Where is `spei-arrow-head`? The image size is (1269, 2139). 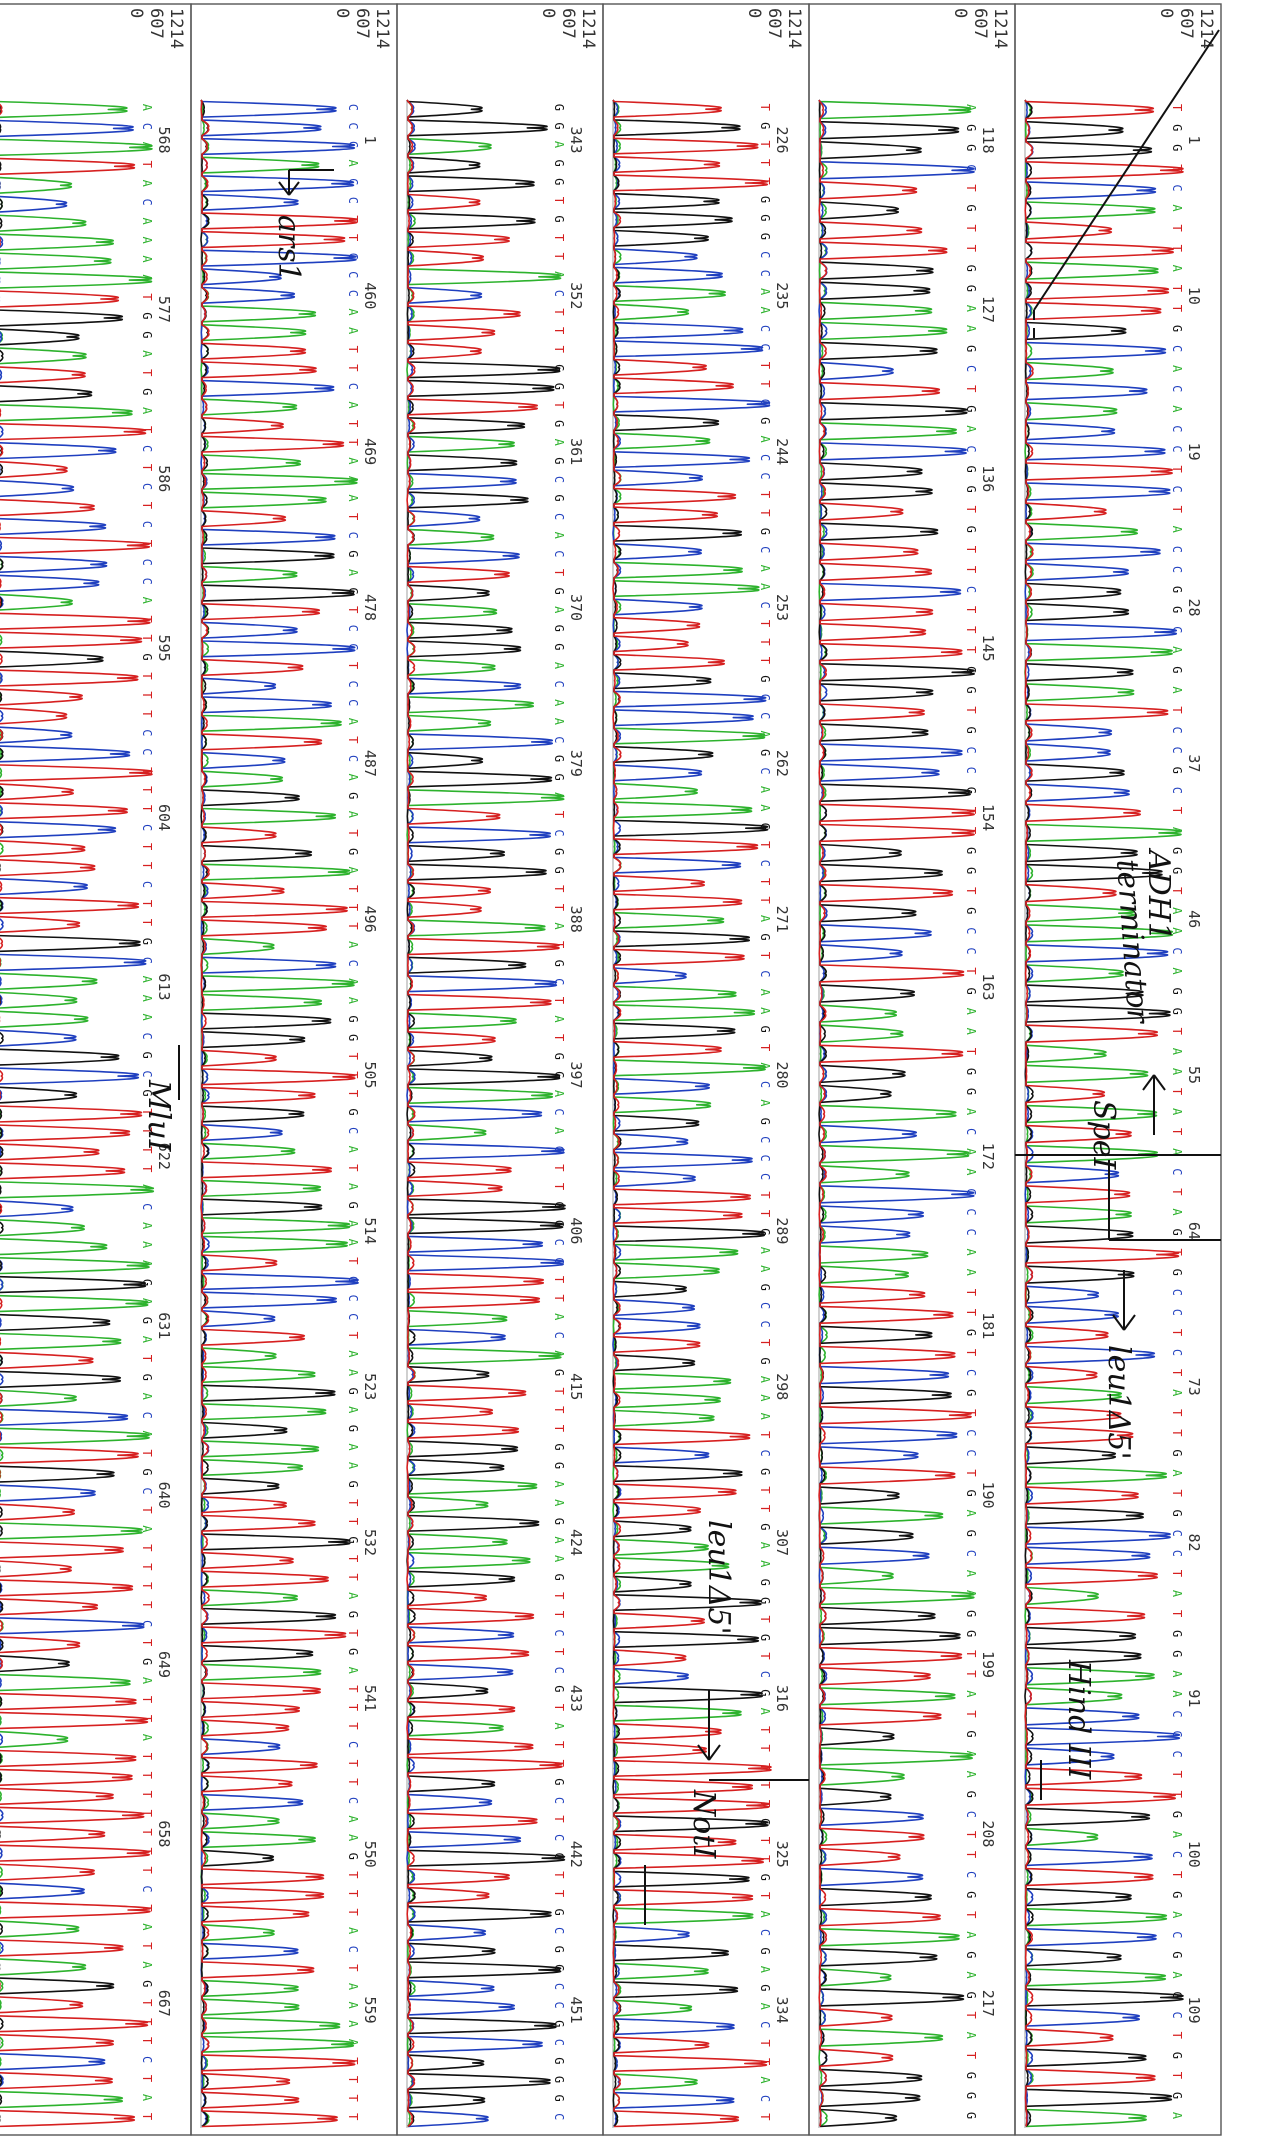
spei-arrow-head is located at coordinates (1159, 1082).